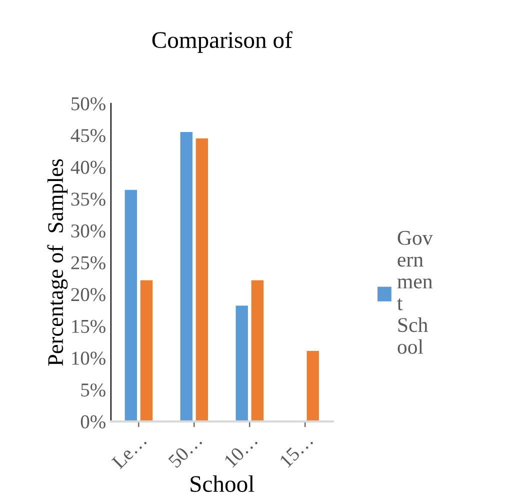  What do you see at coordinates (89, 327) in the screenshot?
I see `y-tick-label: 15%` at bounding box center [89, 327].